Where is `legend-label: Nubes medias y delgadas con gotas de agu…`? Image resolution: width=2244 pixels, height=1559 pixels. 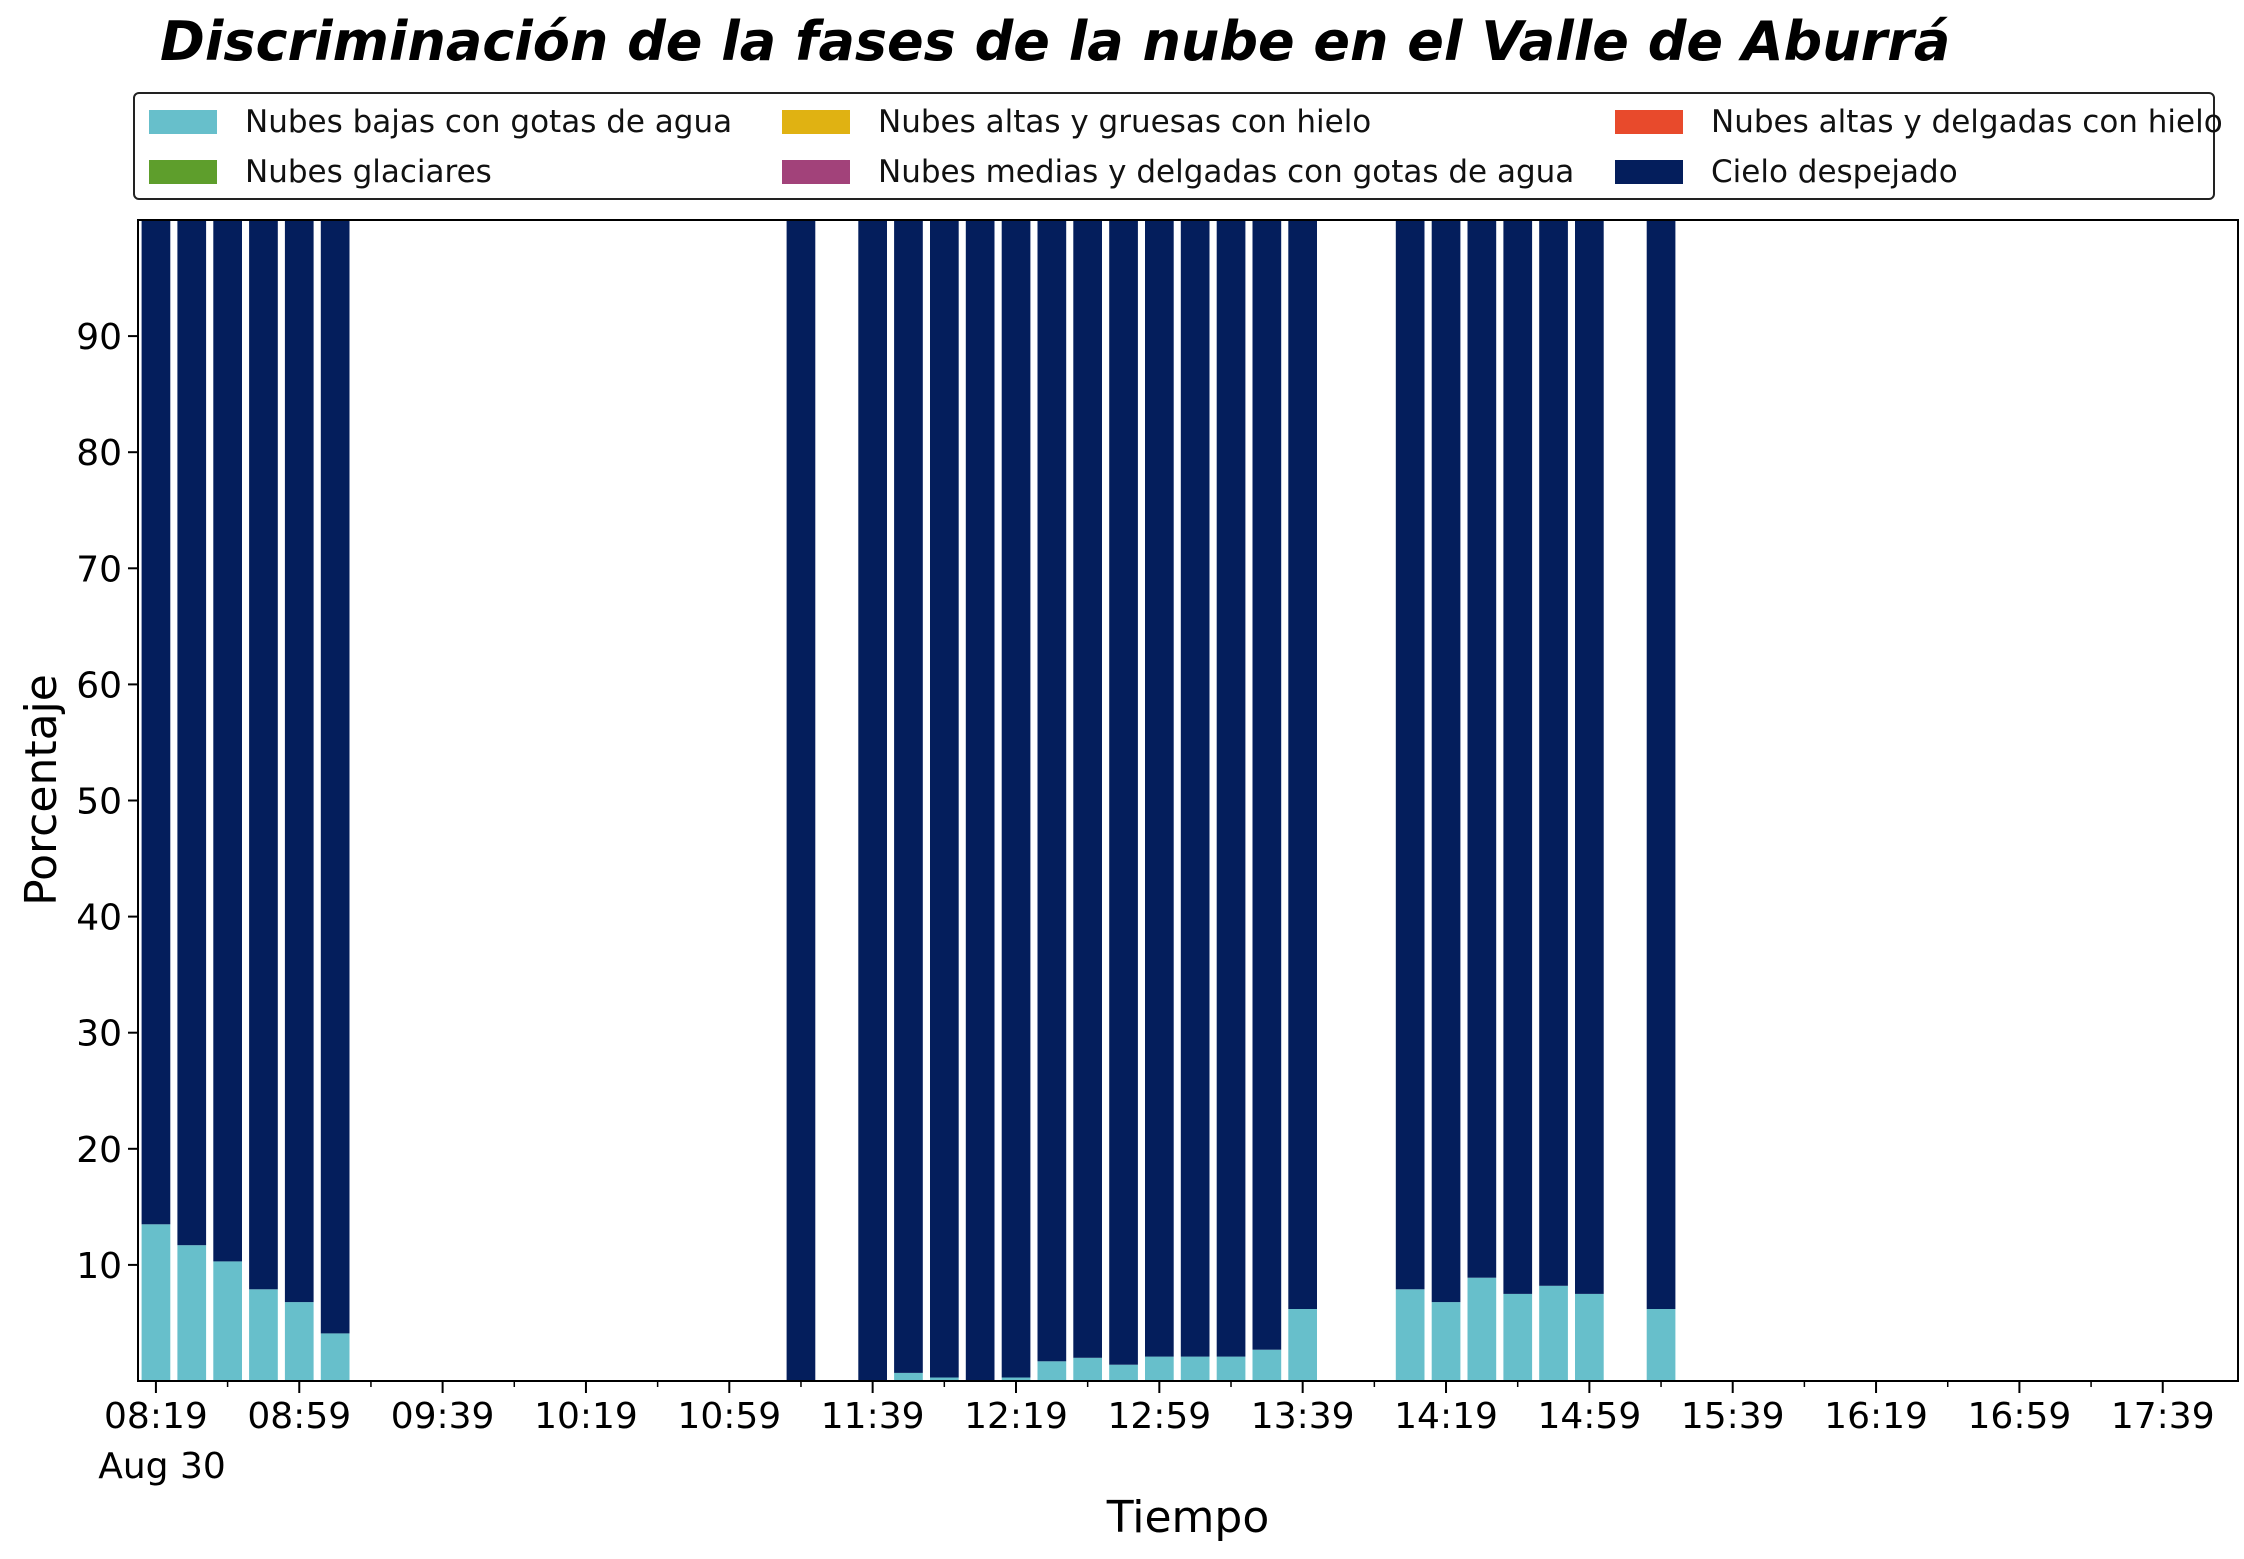
legend-label: Nubes medias y delgadas con gotas de agu… is located at coordinates (1226, 172).